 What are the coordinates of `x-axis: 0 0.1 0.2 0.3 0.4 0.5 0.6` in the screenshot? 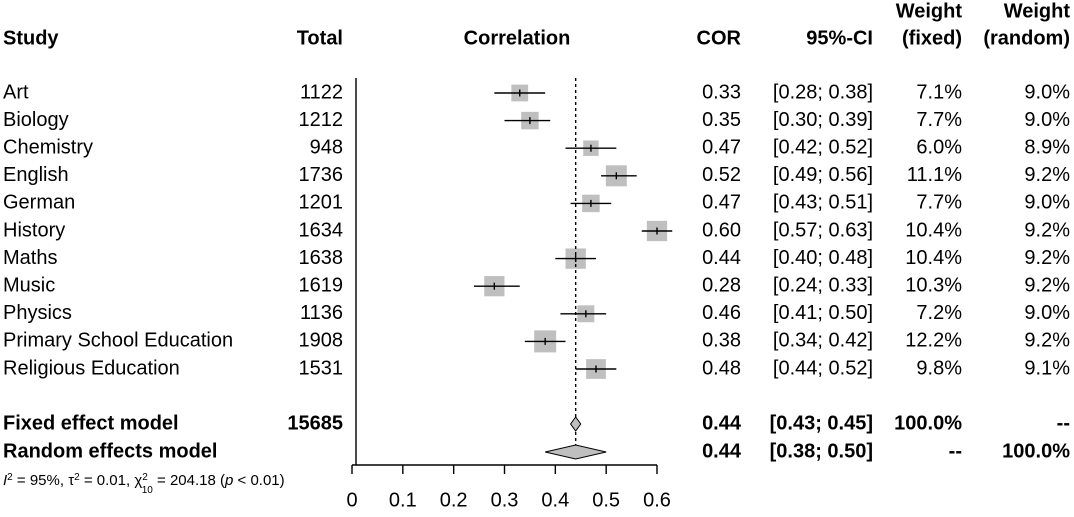 It's located at (508, 487).